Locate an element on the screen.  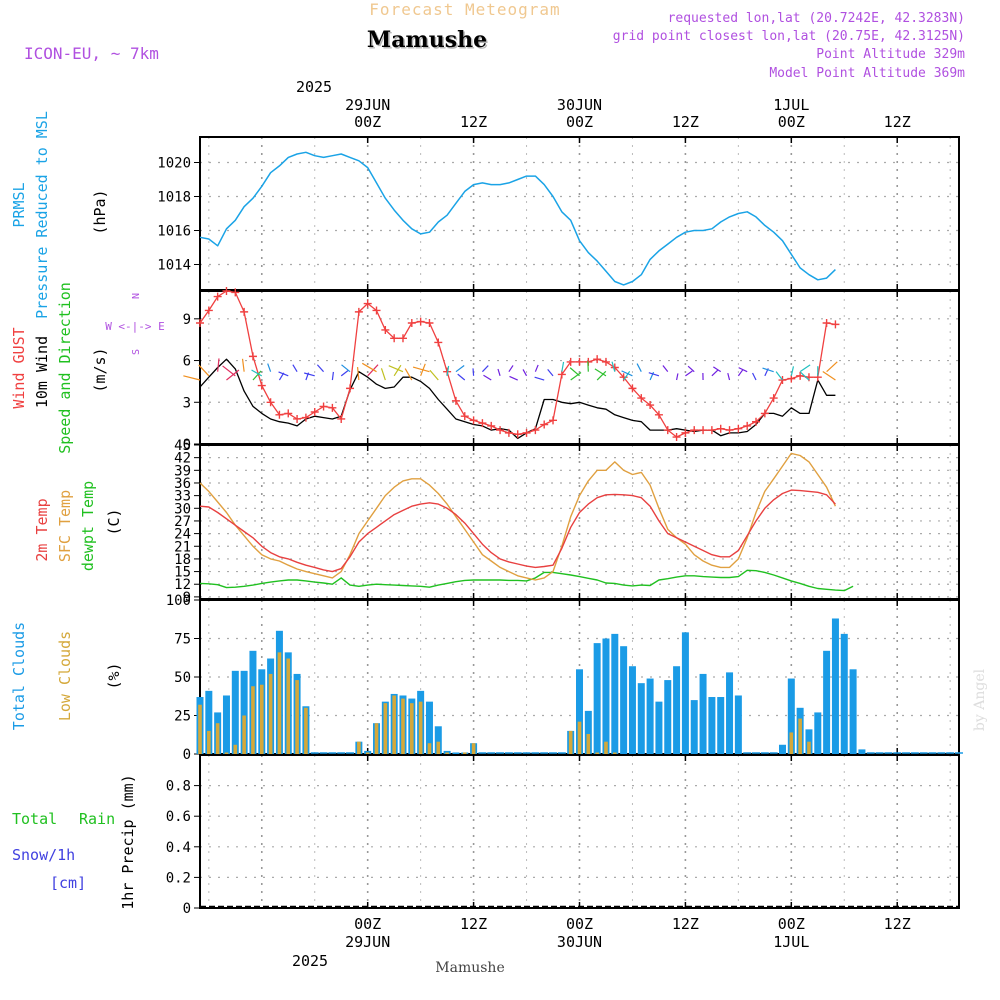
top-year-label: 2025 is located at coordinates (314, 87).